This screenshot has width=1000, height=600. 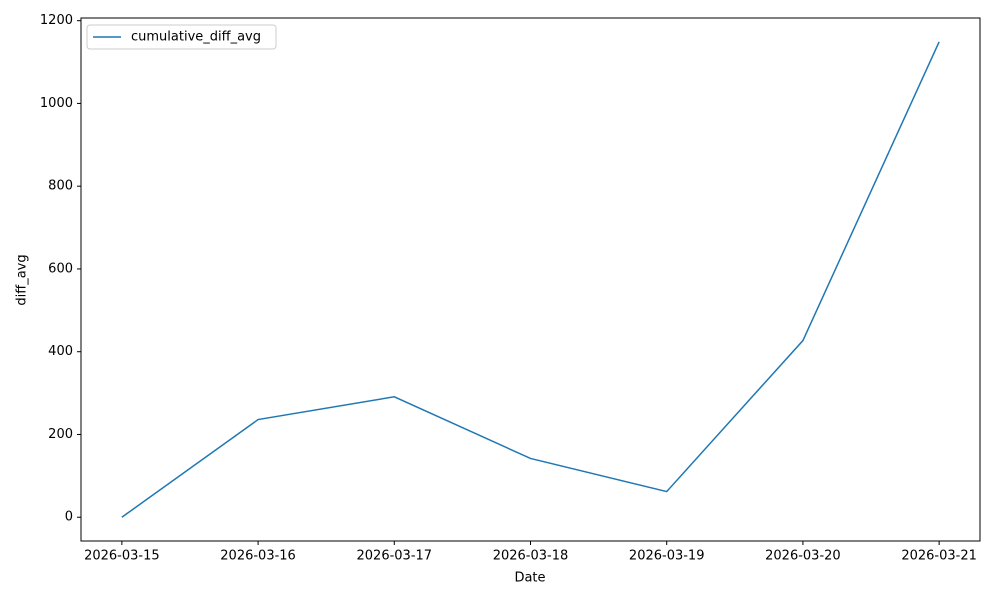 I want to click on x-tick-label: 2026-03-18, so click(x=531, y=556).